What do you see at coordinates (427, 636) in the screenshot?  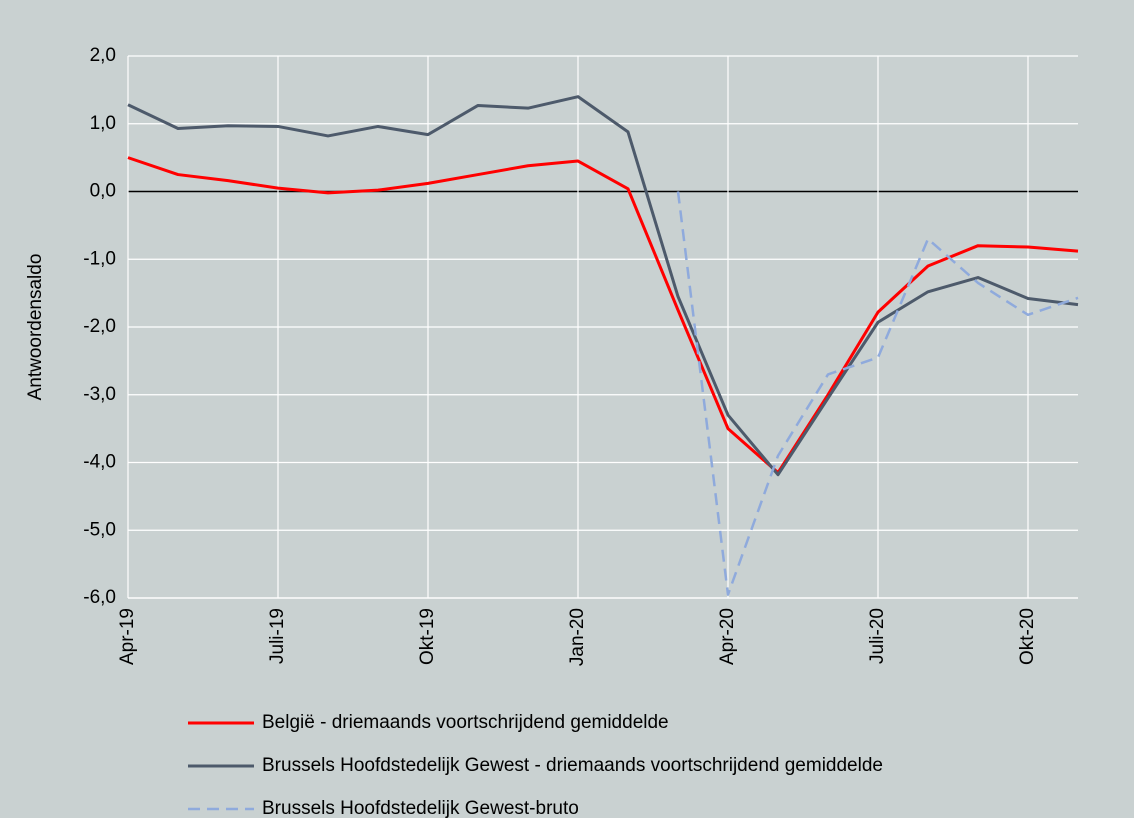 I see `x-tick-label: Okt-19` at bounding box center [427, 636].